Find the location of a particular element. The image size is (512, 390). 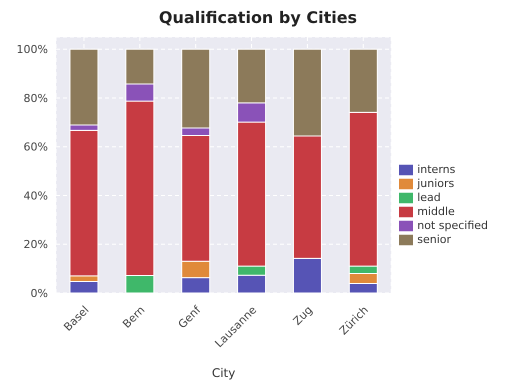

y-tick-label: 60% is located at coordinates (36, 147).